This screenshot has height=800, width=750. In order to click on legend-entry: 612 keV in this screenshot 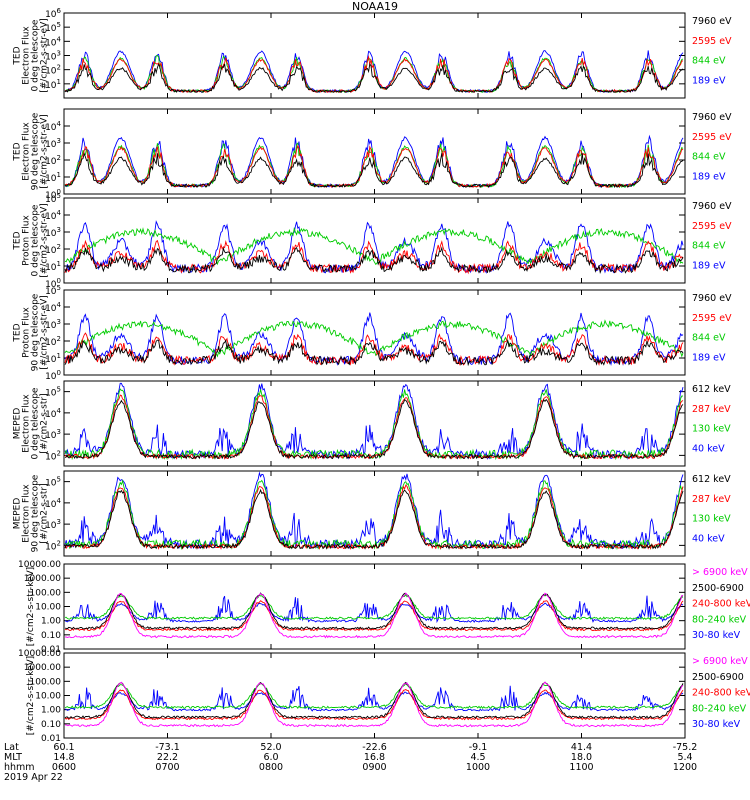, I will do `click(711, 389)`.